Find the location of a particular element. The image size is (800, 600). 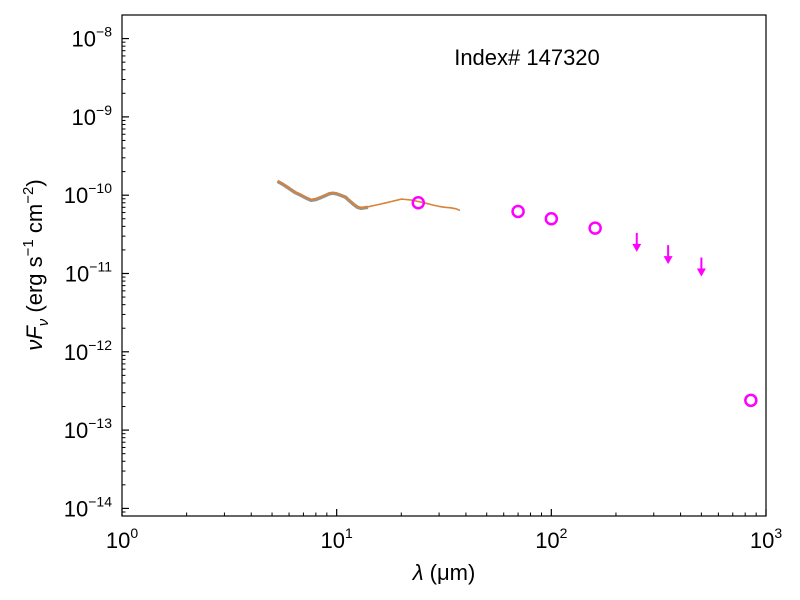

x-tick-label: 10¹ is located at coordinates (337, 539).